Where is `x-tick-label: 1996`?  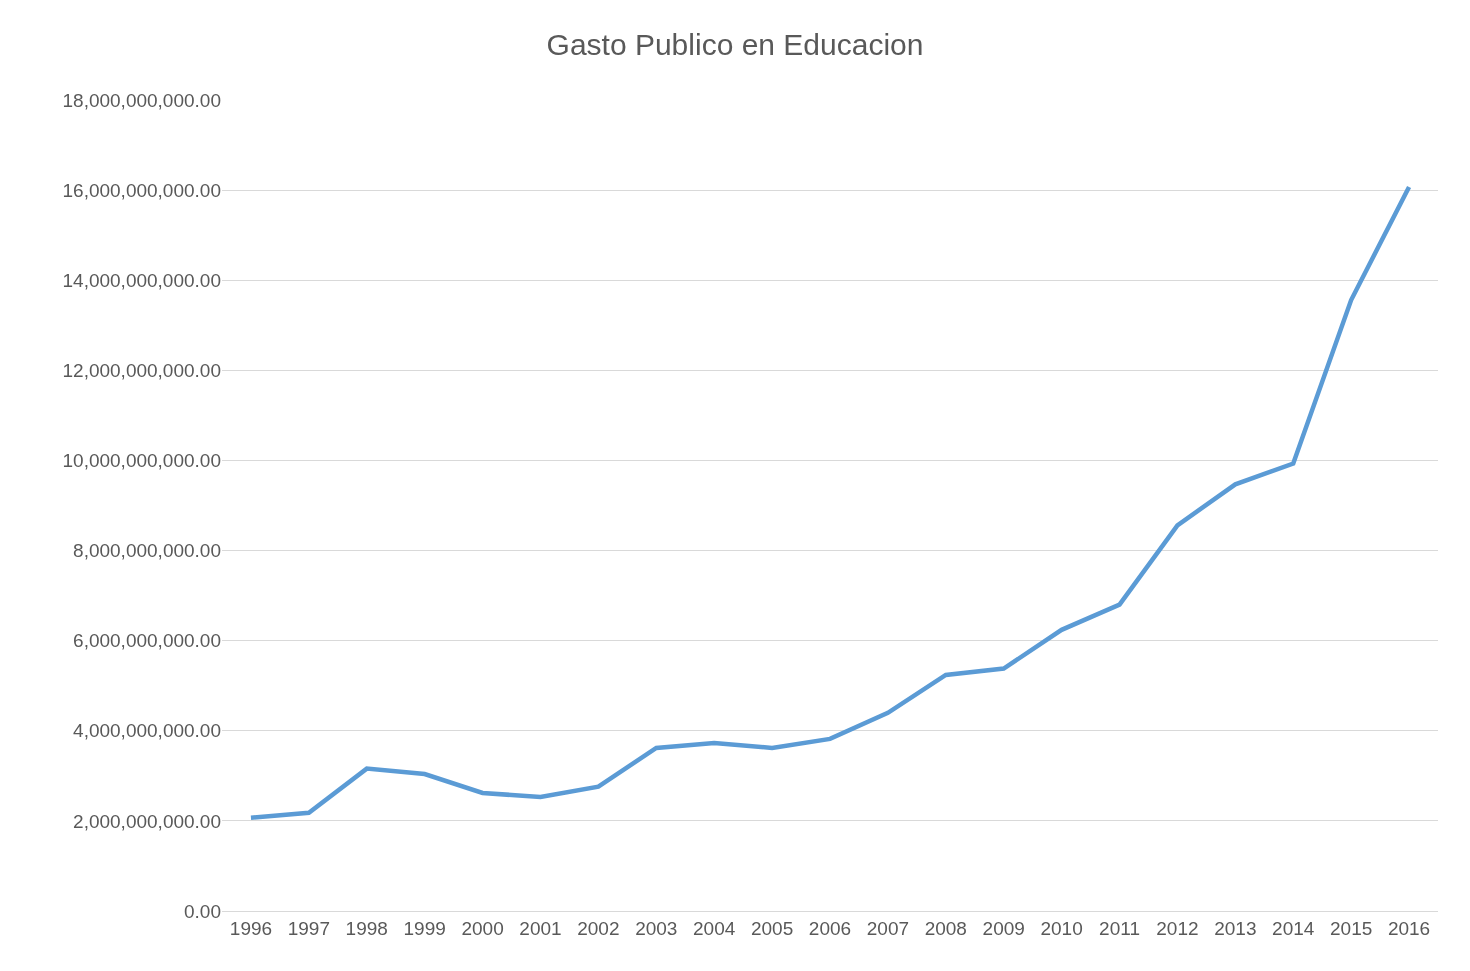
x-tick-label: 1996 is located at coordinates (251, 928).